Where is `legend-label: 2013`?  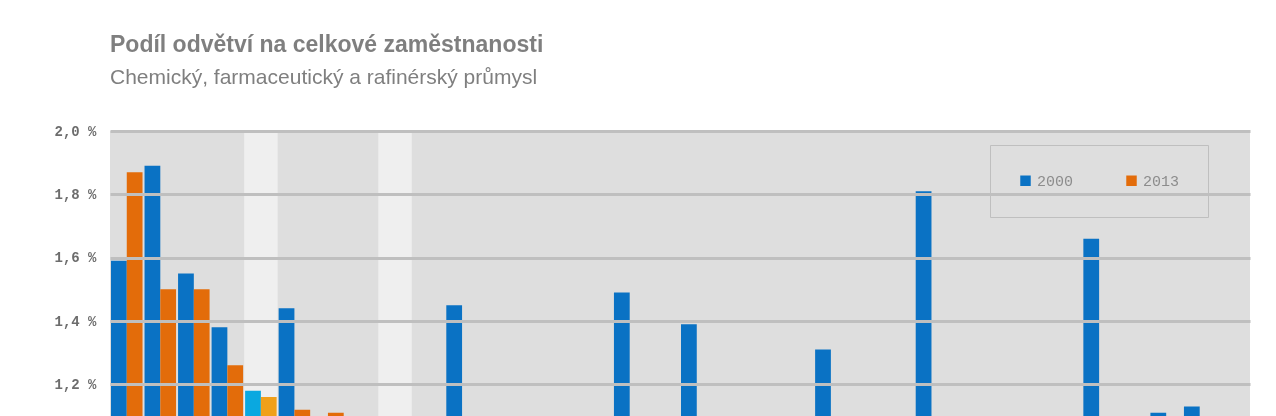 legend-label: 2013 is located at coordinates (1161, 182).